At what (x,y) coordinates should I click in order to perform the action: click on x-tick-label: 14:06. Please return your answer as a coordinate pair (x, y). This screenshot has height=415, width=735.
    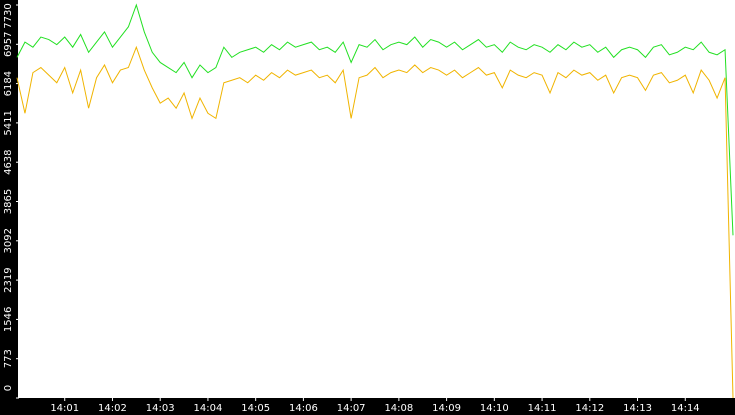
    Looking at the image, I should click on (303, 408).